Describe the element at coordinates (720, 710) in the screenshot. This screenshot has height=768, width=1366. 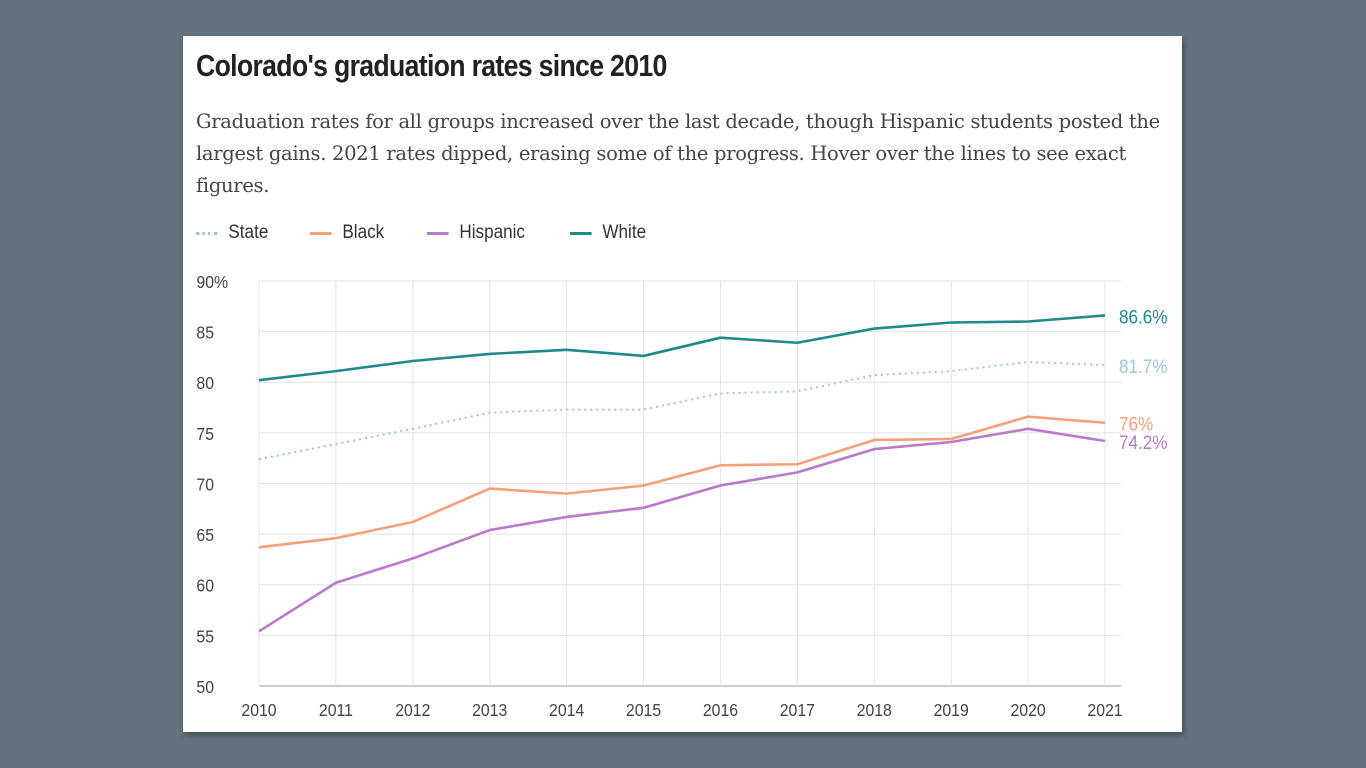
I see `x-tick-label: 2016` at that location.